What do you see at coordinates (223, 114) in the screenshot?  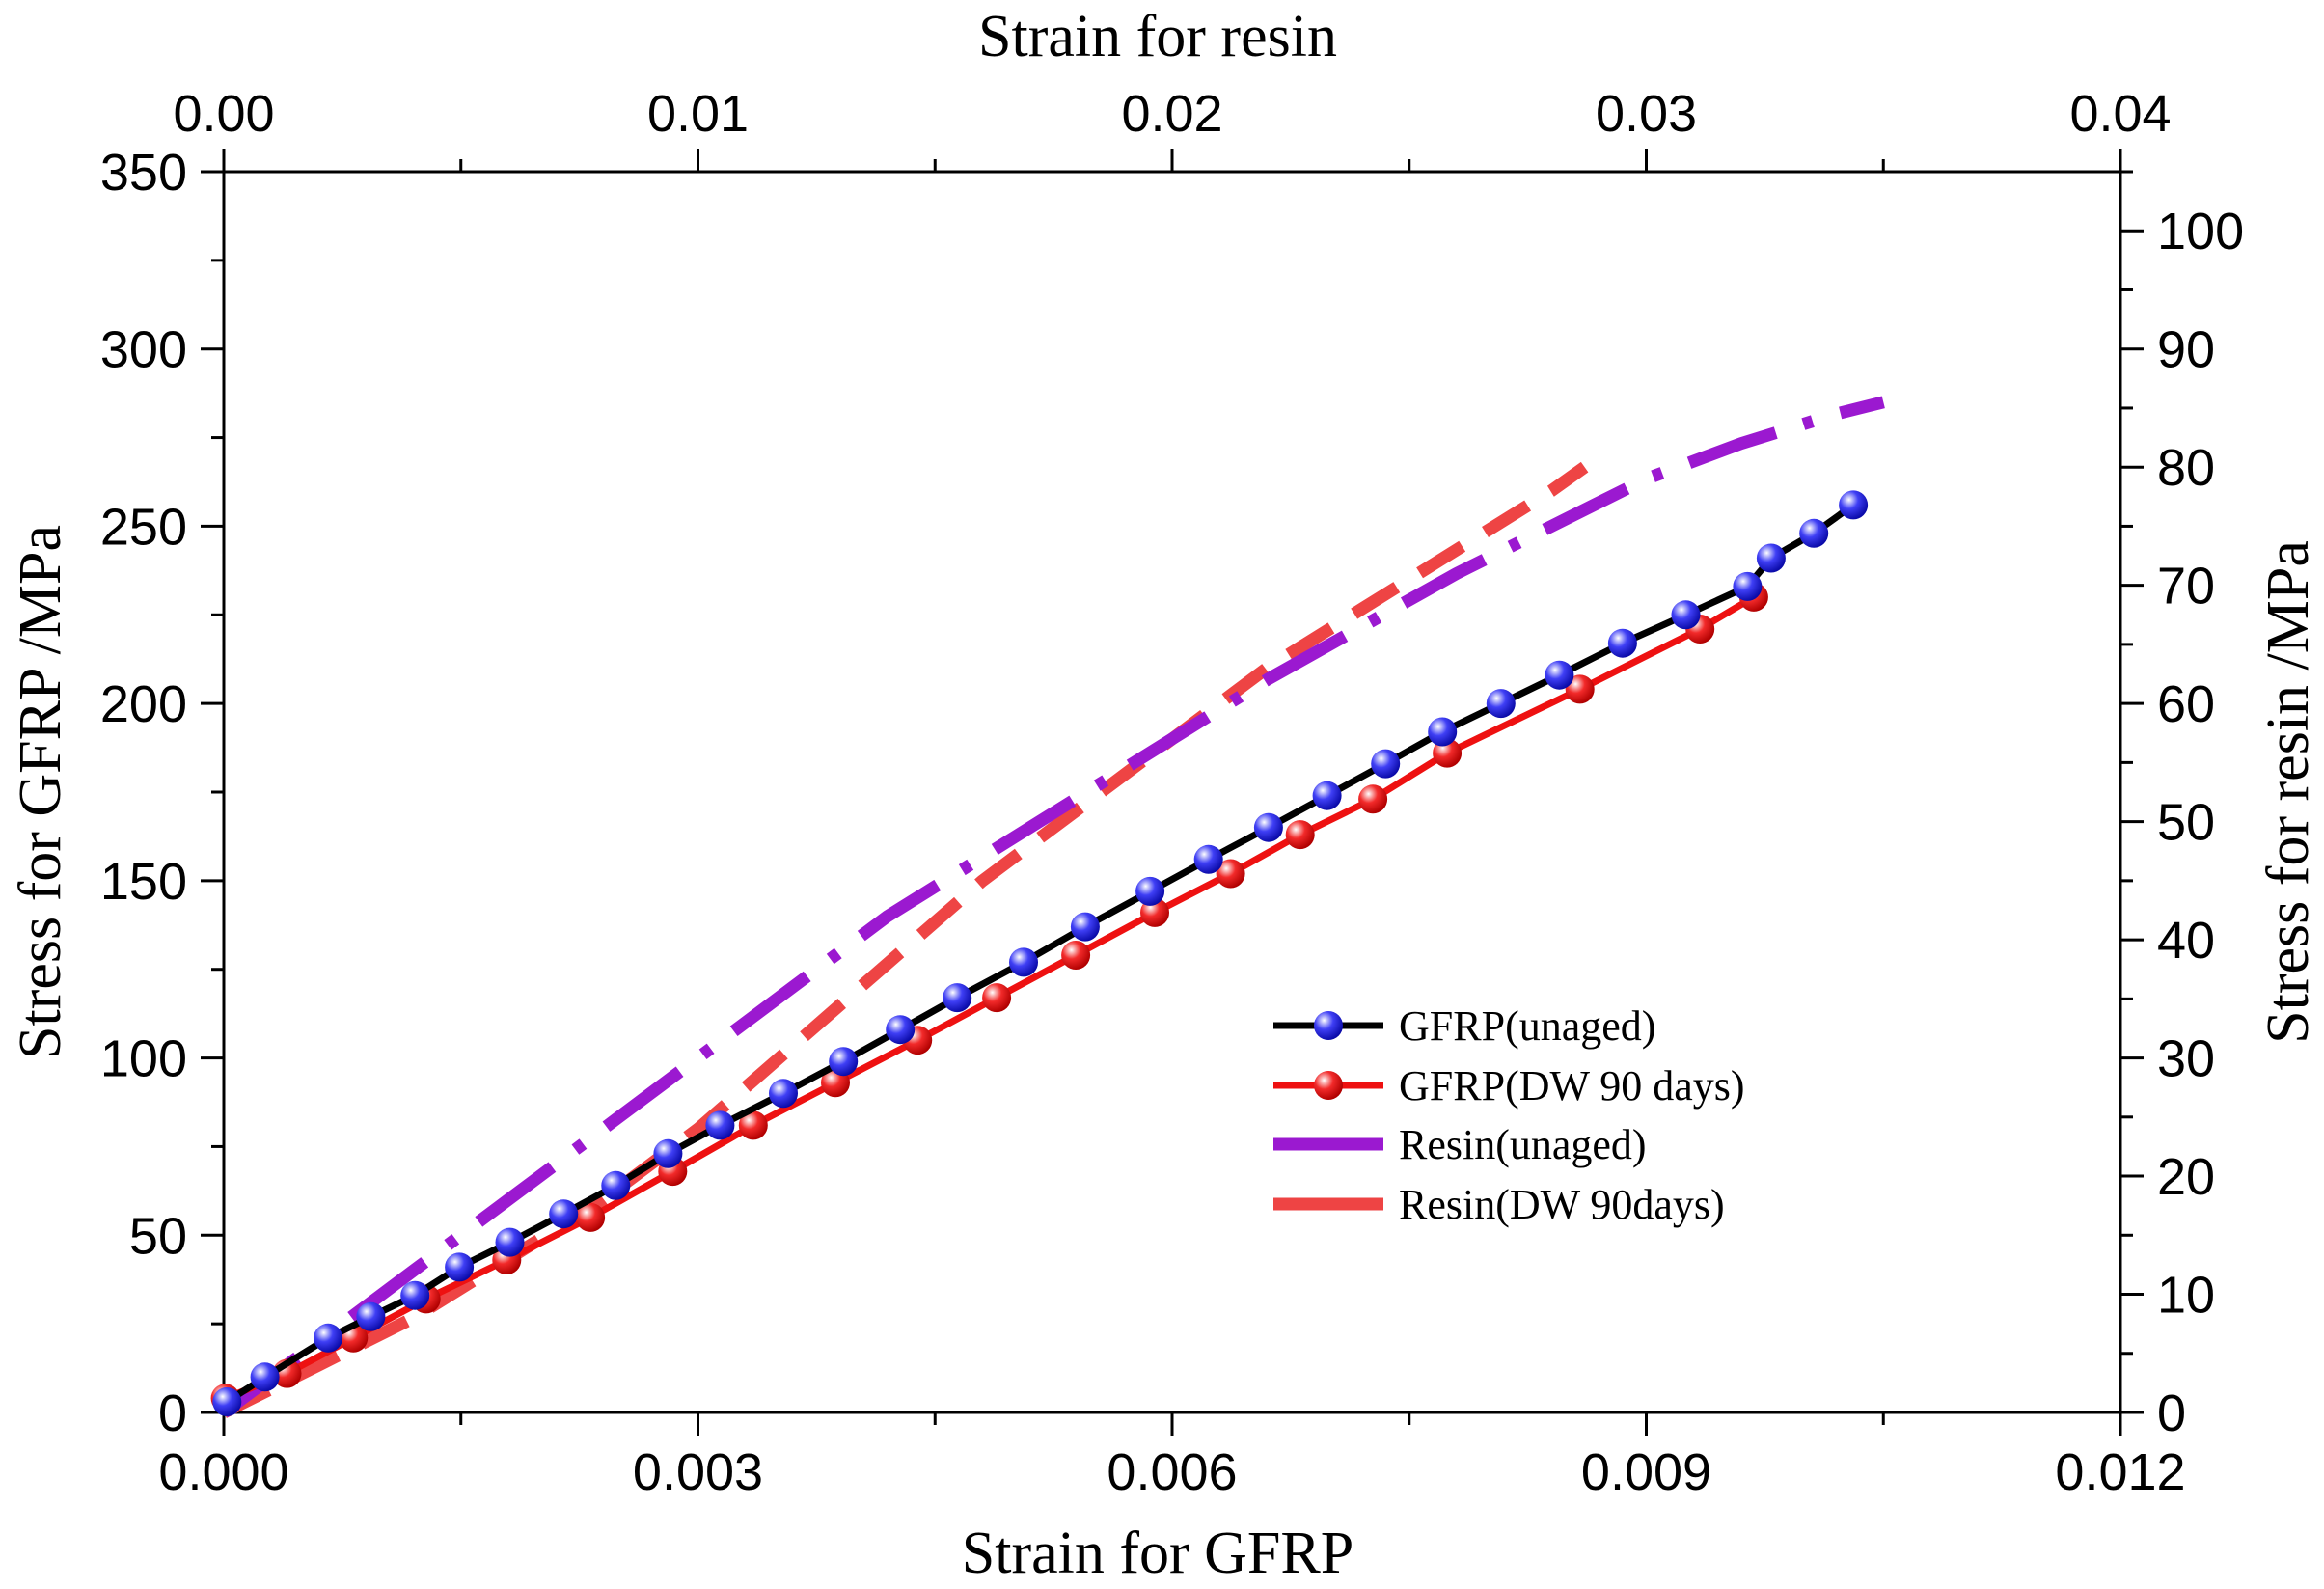 I see `top-tick-label-0: 0.00` at bounding box center [223, 114].